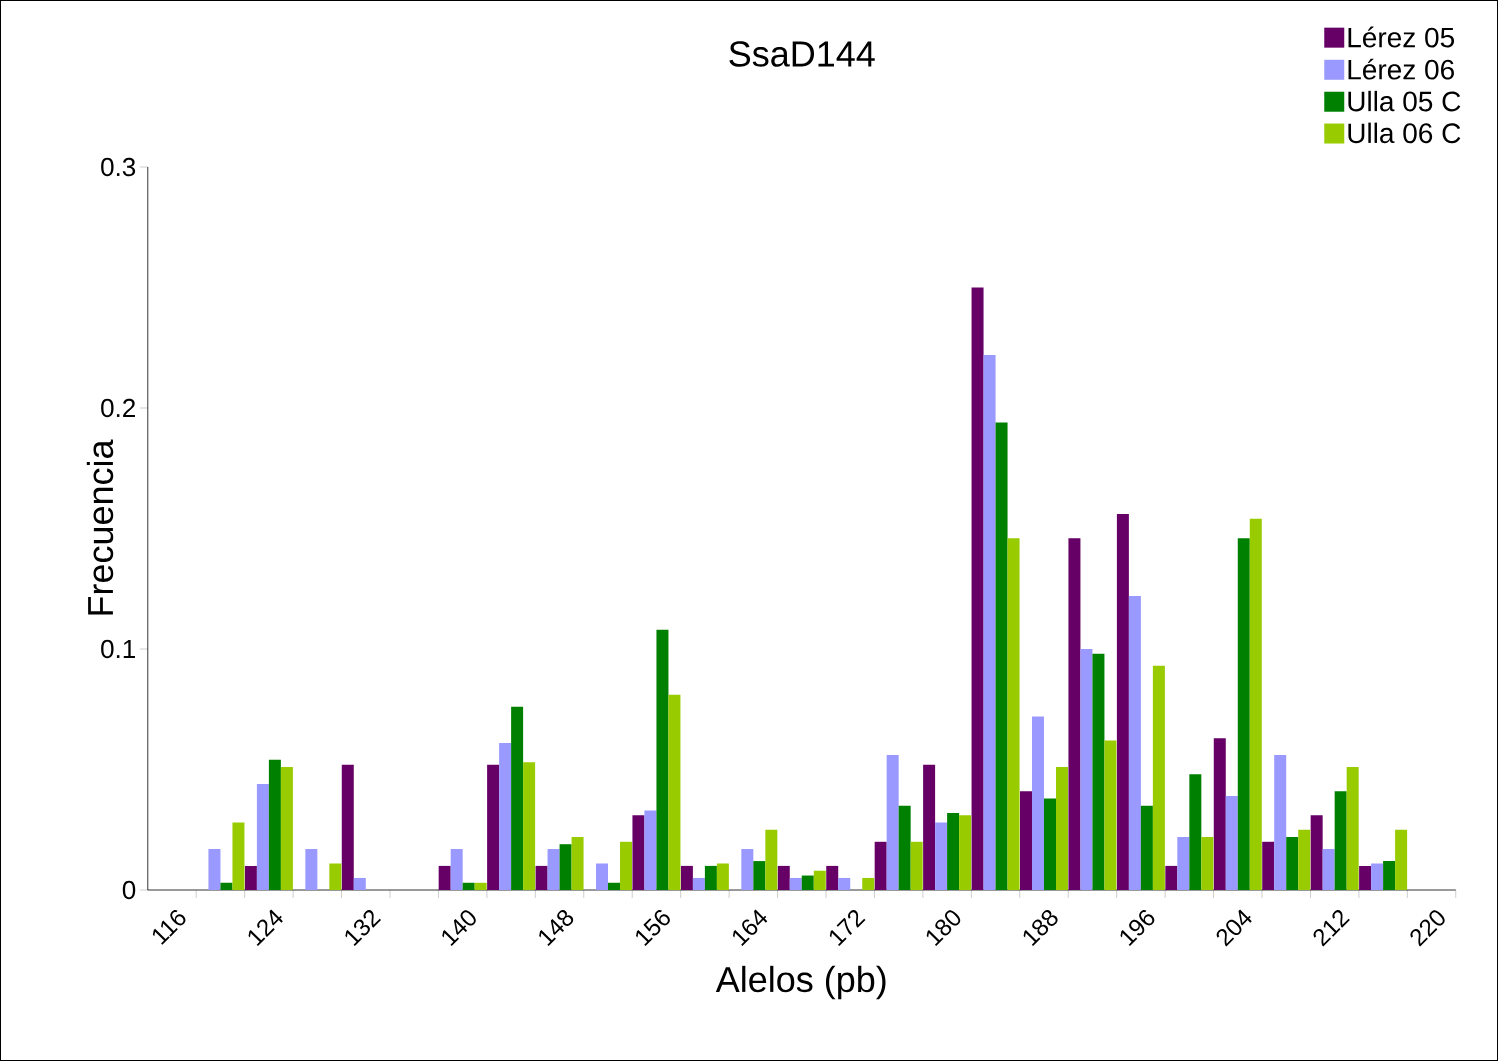  I want to click on y-axis-title: Frecuencia, so click(100, 527).